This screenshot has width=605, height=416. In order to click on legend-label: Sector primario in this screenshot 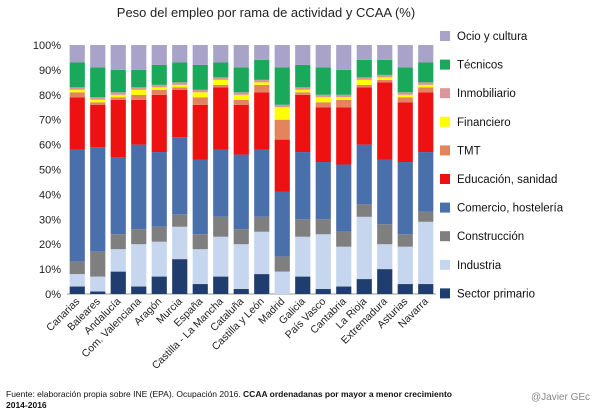, I will do `click(496, 294)`.